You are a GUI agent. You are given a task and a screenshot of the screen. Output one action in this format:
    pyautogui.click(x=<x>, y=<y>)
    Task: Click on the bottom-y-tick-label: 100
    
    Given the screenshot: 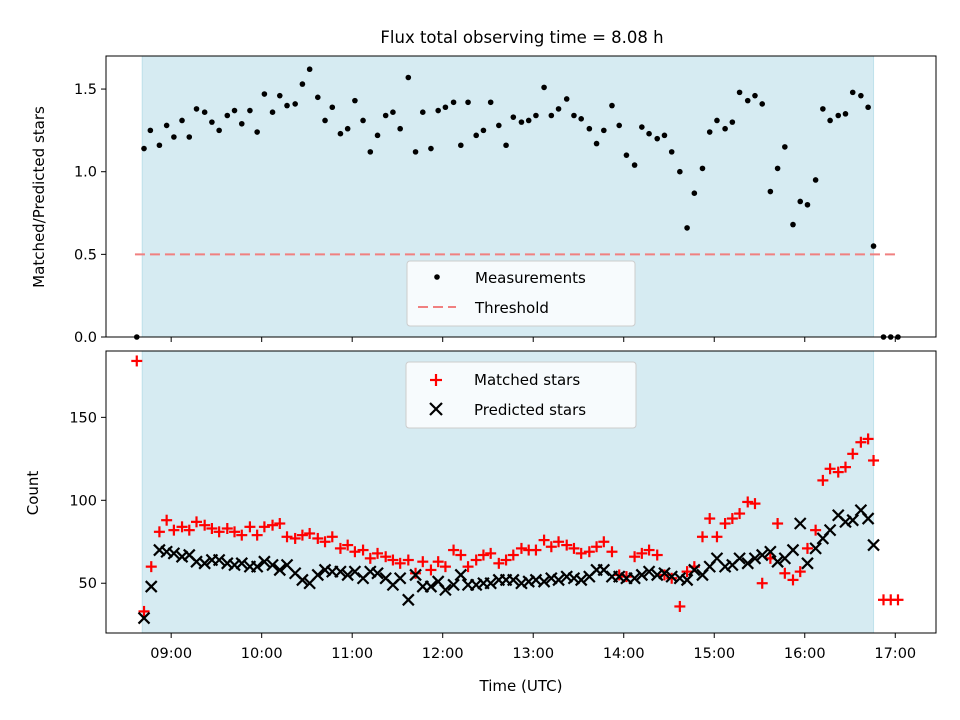 What is the action you would take?
    pyautogui.click(x=83, y=501)
    